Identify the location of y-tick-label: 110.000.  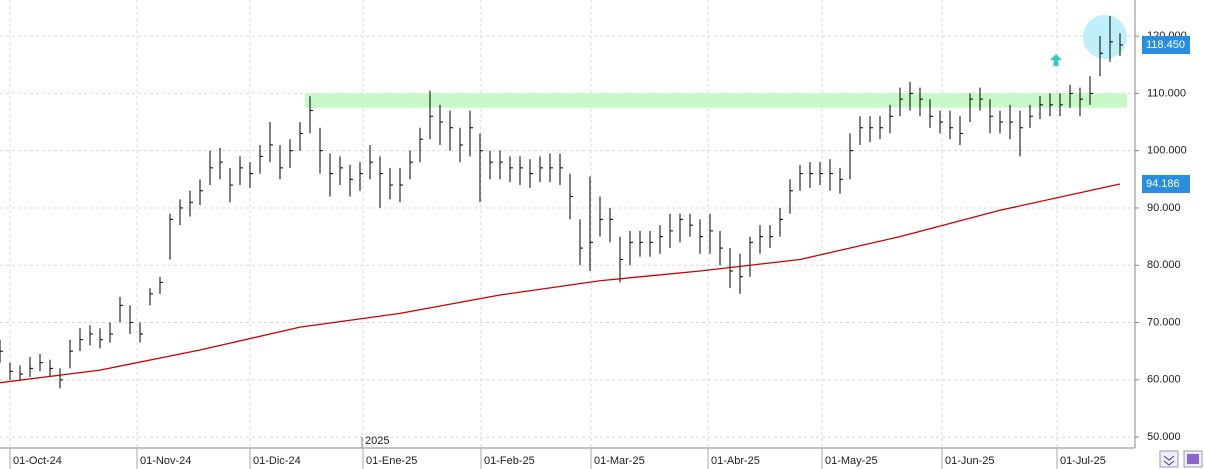
(1166, 93).